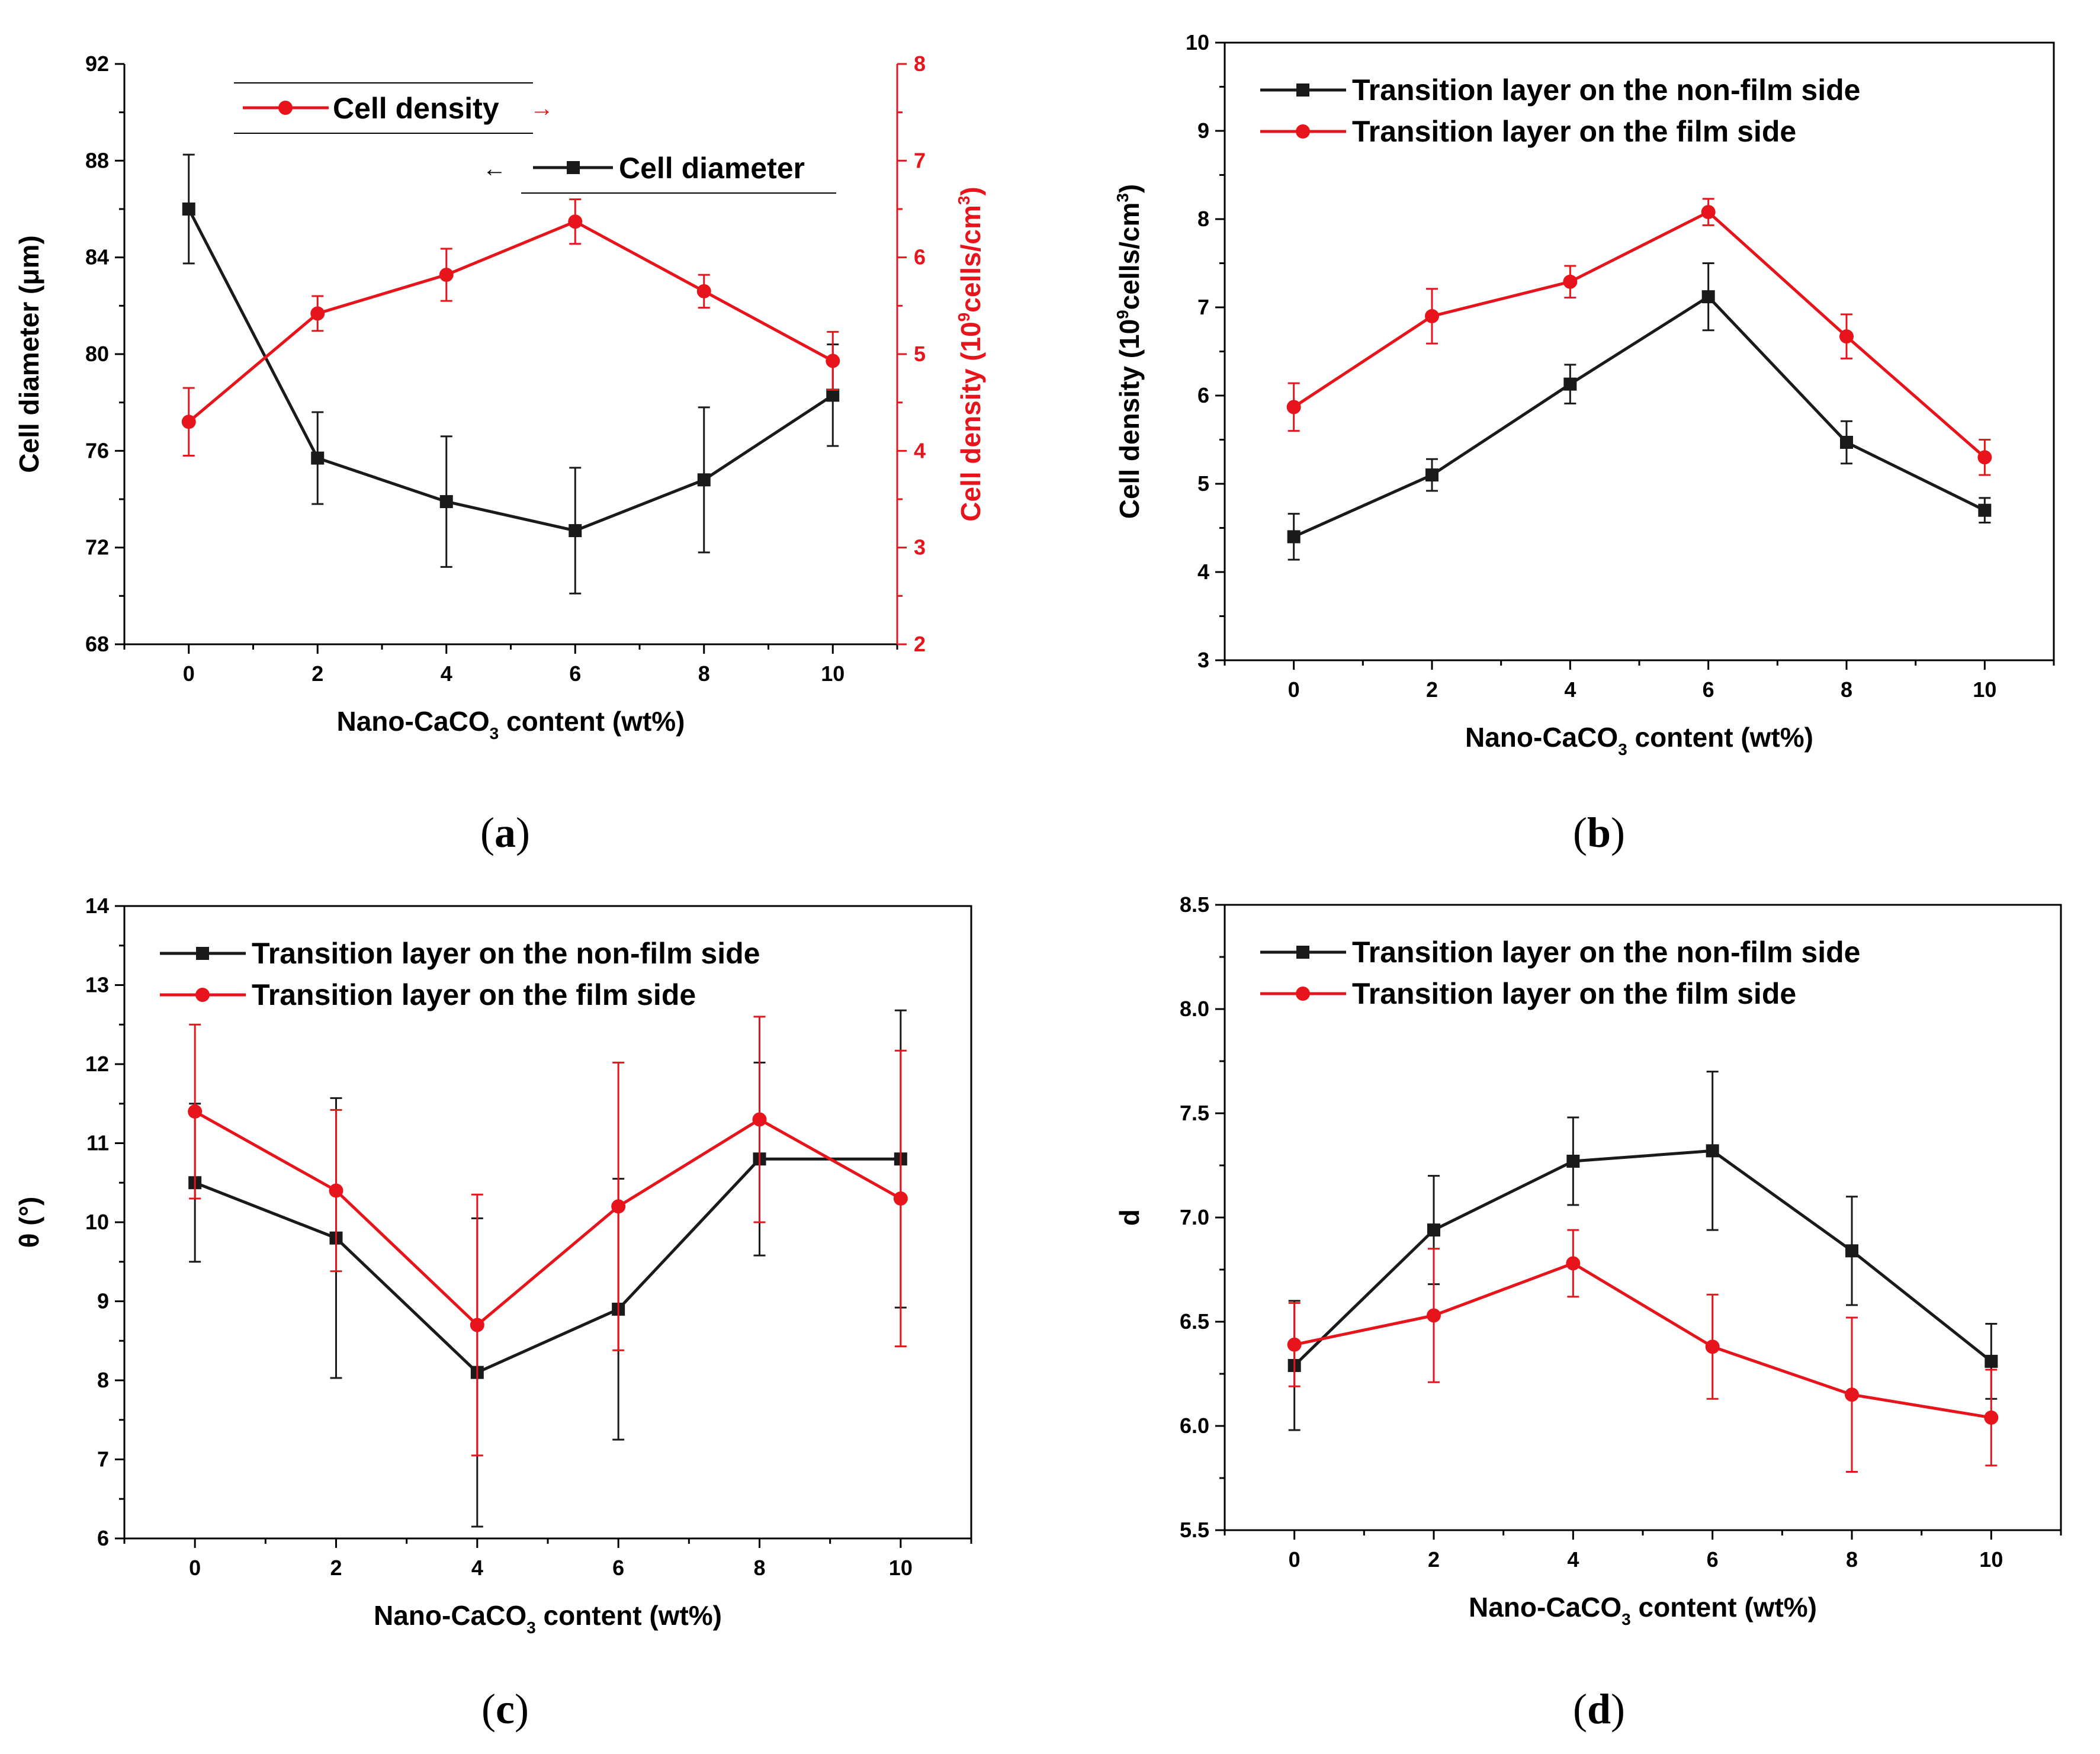  I want to click on y-tick-label: 6, so click(1203, 395).